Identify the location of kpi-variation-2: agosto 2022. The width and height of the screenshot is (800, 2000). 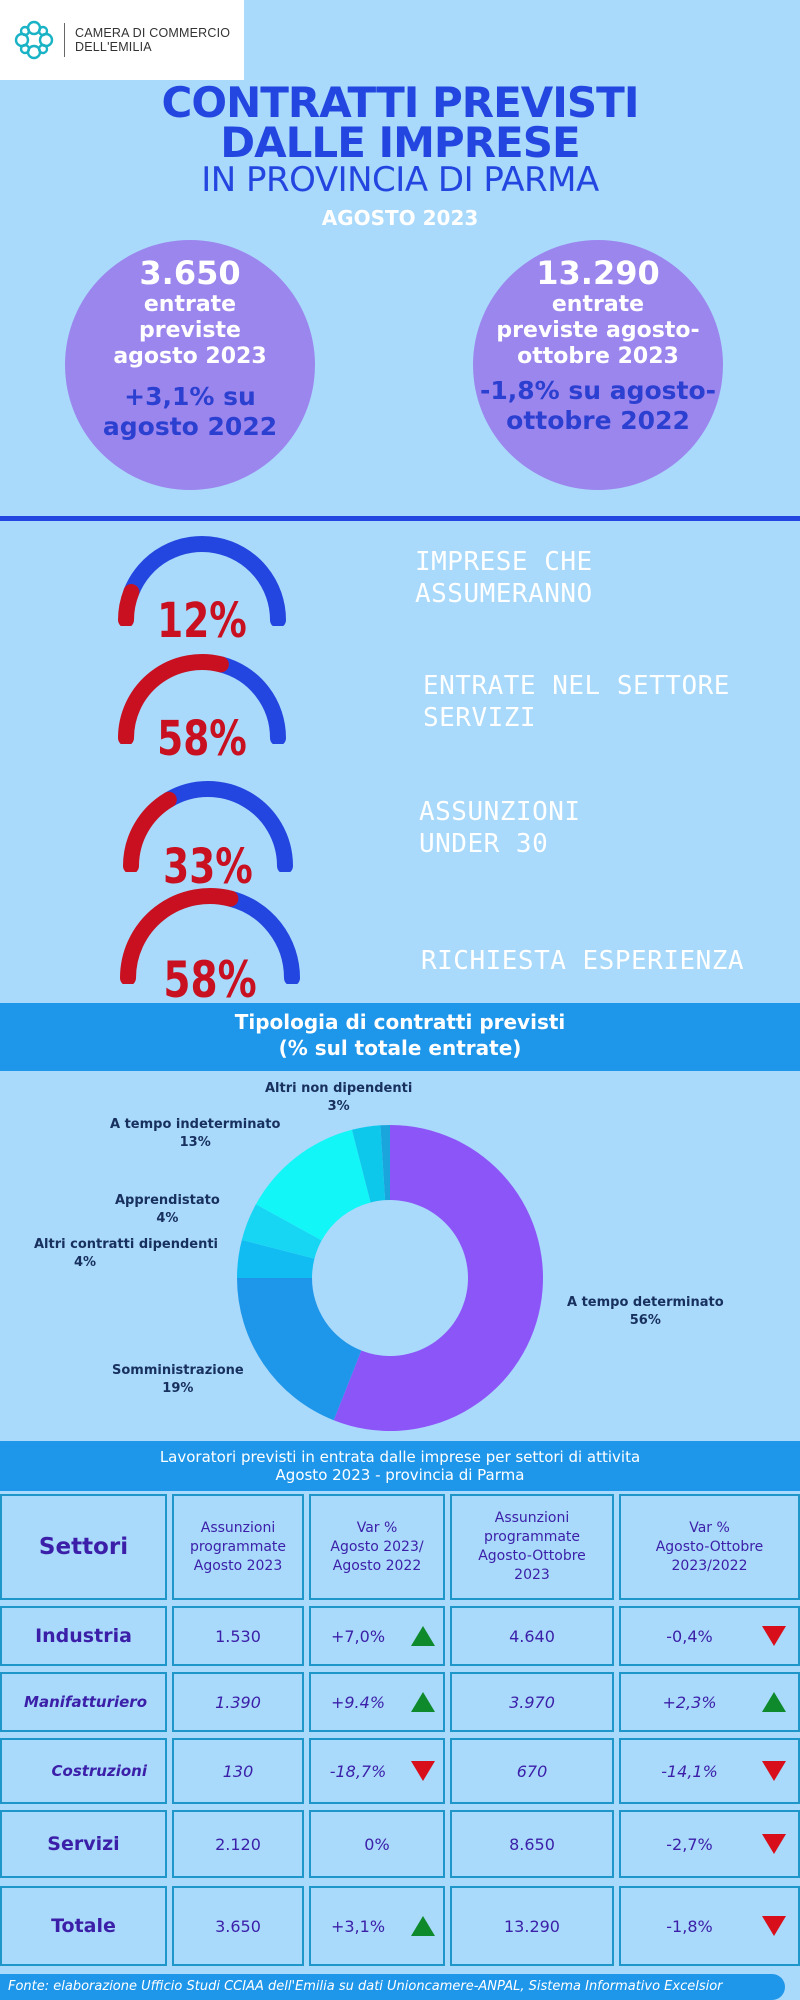
(190, 426).